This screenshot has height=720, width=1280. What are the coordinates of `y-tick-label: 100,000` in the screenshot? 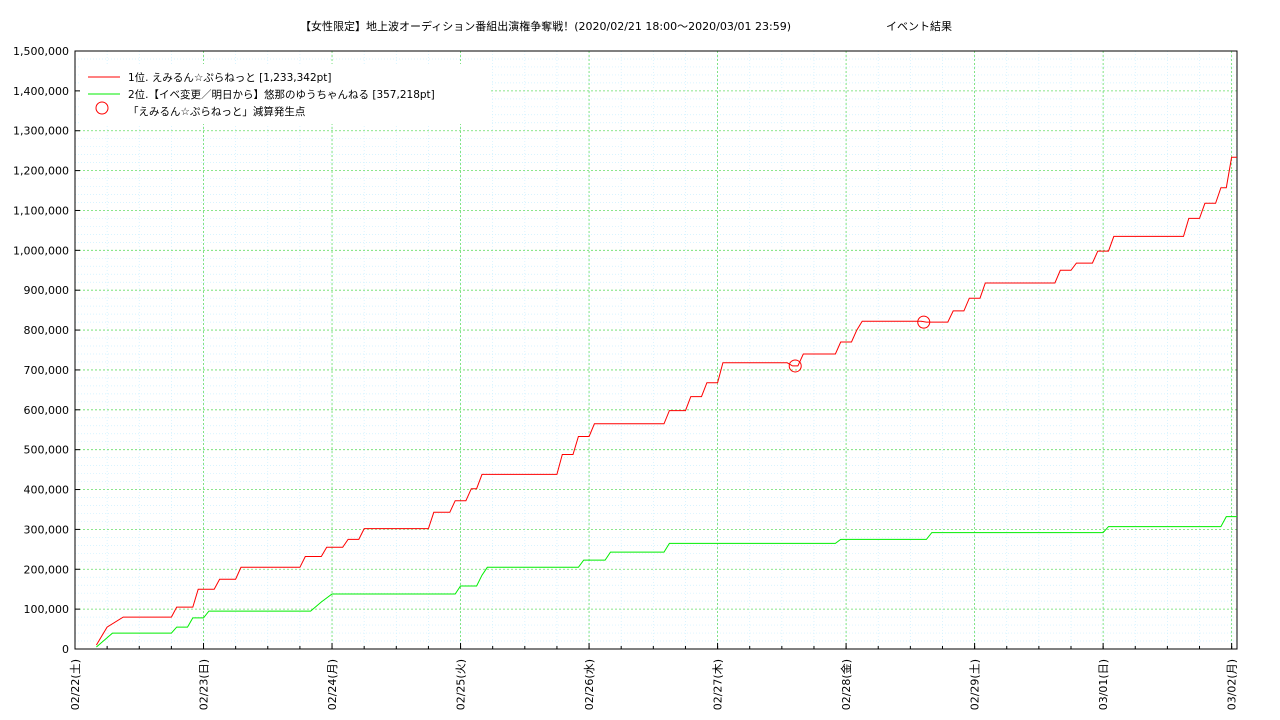 It's located at (47, 609).